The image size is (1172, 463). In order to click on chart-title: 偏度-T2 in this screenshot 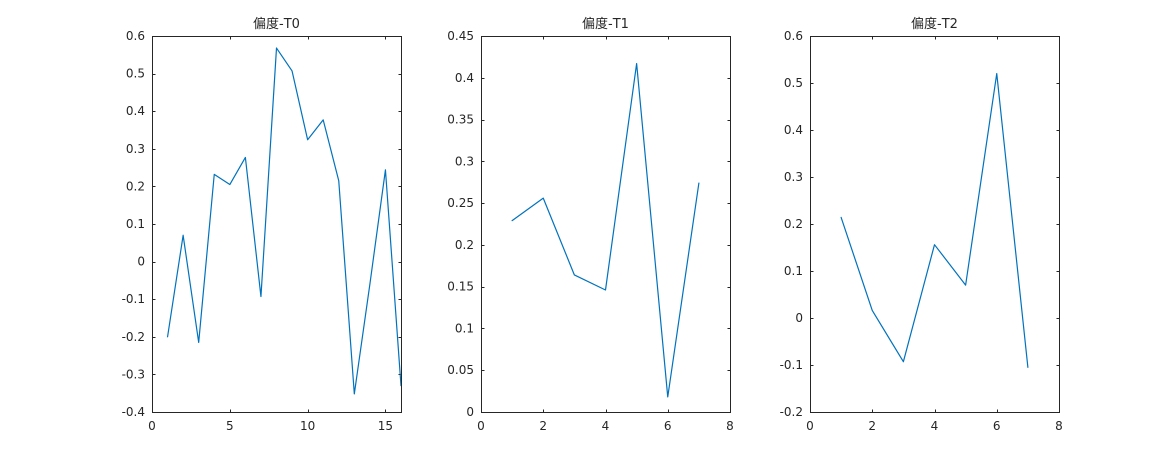, I will do `click(934, 24)`.